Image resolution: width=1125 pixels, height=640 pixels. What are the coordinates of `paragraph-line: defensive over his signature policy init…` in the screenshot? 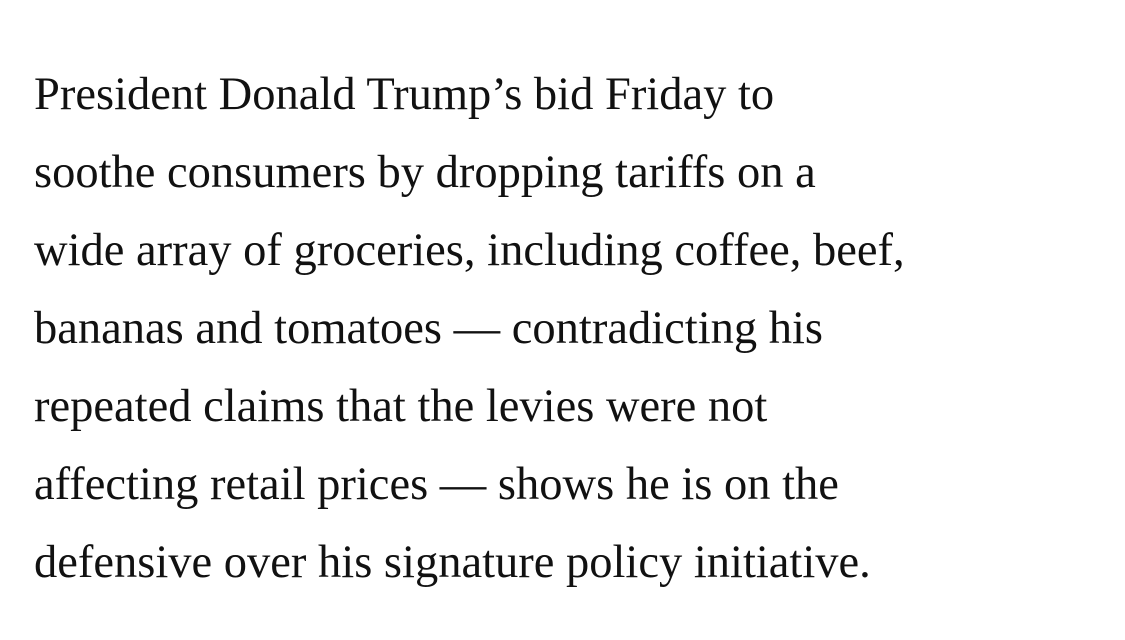 It's located at (452, 562).